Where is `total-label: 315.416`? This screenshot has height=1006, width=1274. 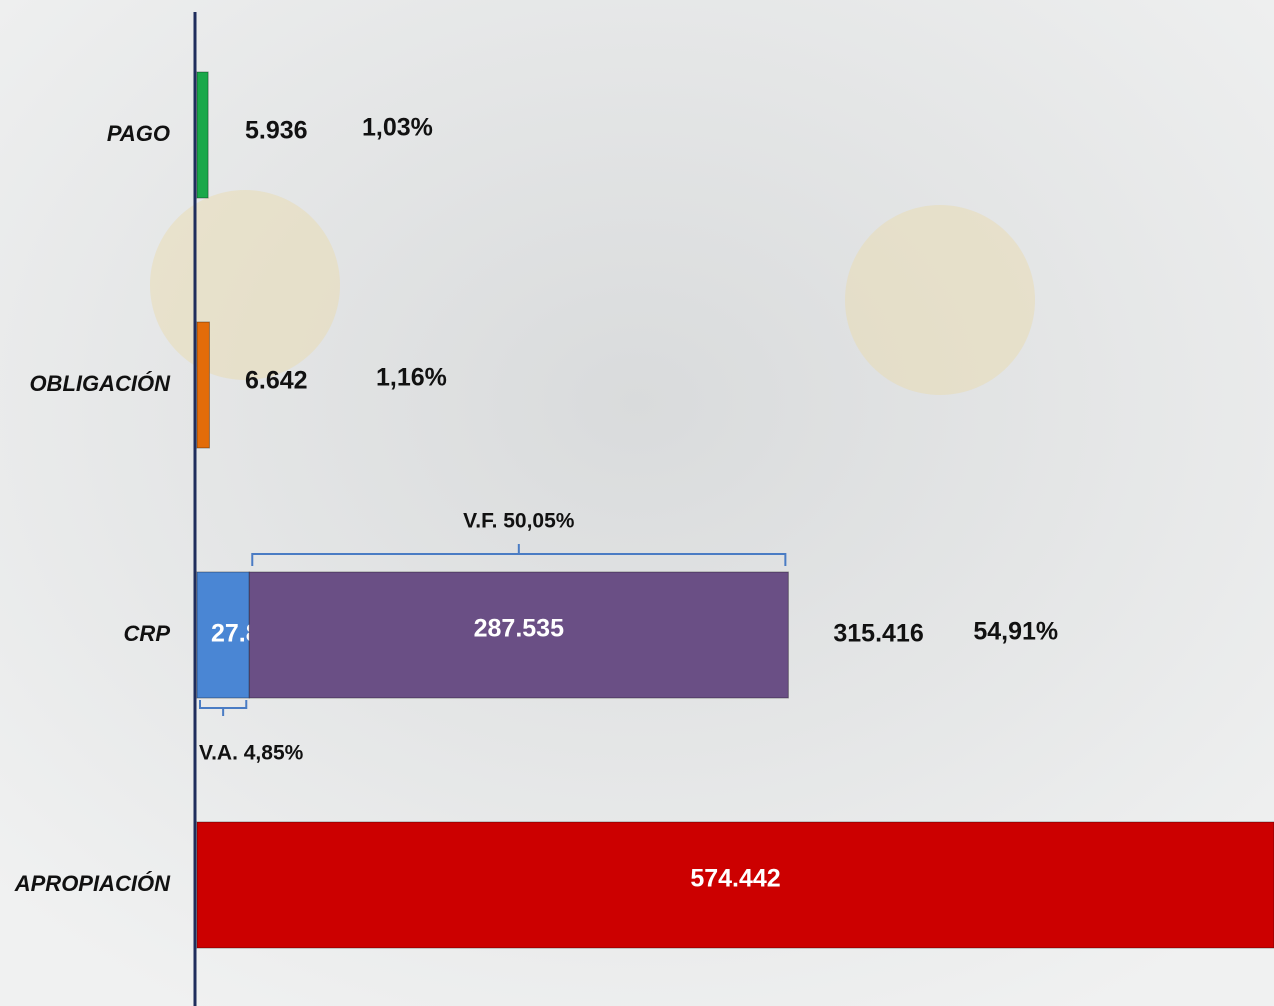 total-label: 315.416 is located at coordinates (878, 634).